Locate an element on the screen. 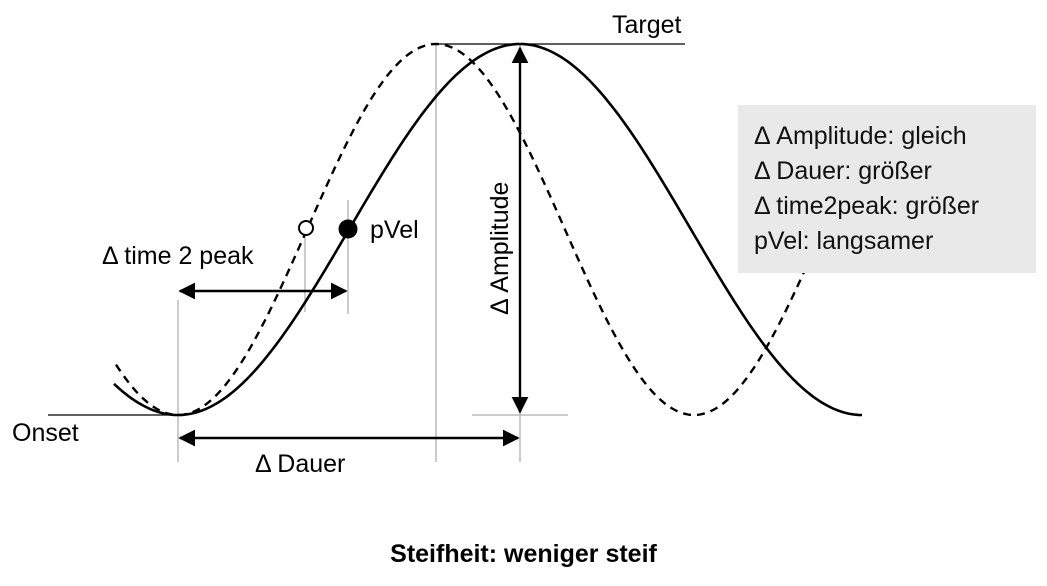 Image resolution: width=1047 pixels, height=586 pixels. time2peak-label: Δ time 2 peak is located at coordinates (178, 256).